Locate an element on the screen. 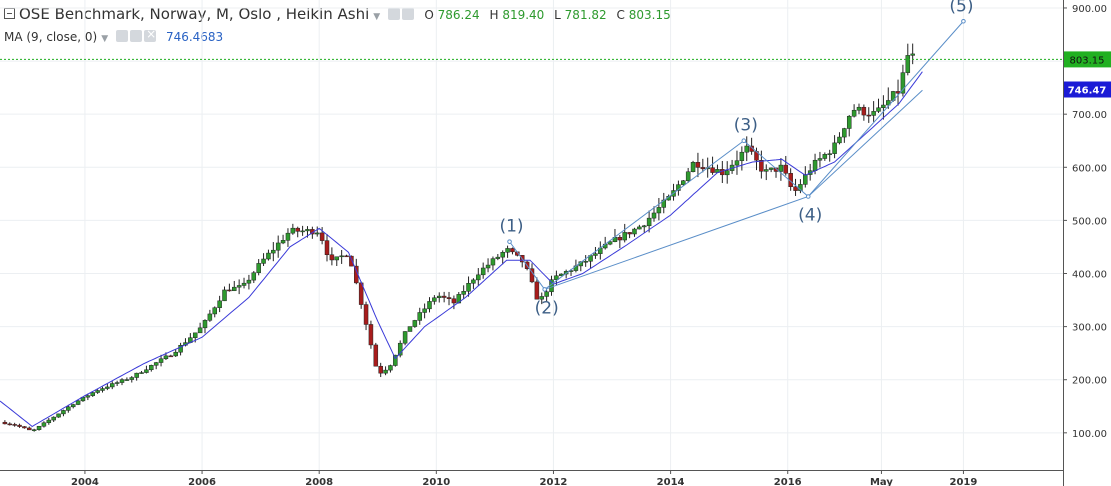 Image resolution: width=1111 pixels, height=486 pixels. ma-tag-label: 746.47 is located at coordinates (1087, 91).